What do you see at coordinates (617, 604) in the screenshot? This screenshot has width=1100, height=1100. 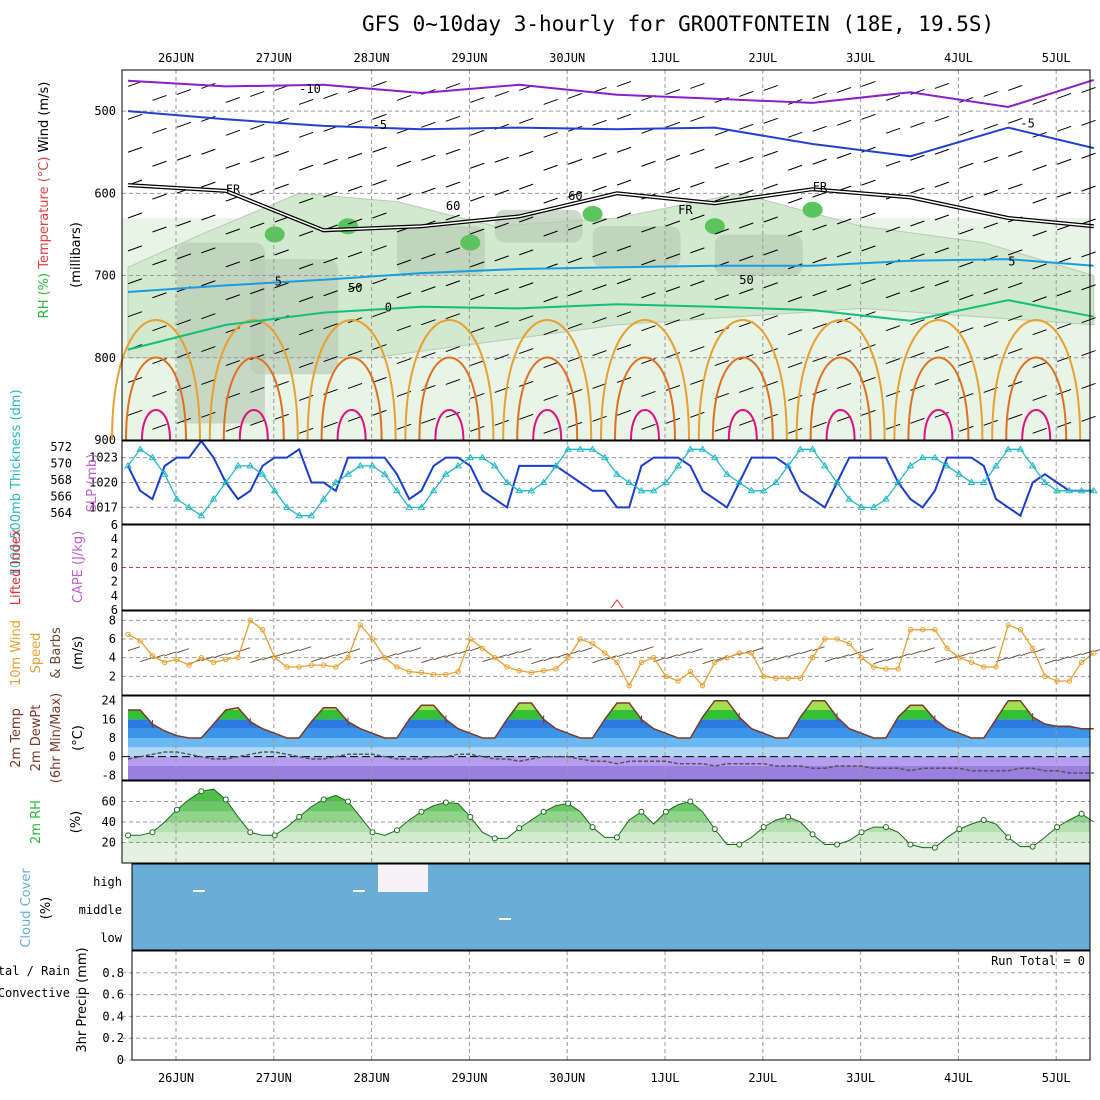 I see `cape-point` at bounding box center [617, 604].